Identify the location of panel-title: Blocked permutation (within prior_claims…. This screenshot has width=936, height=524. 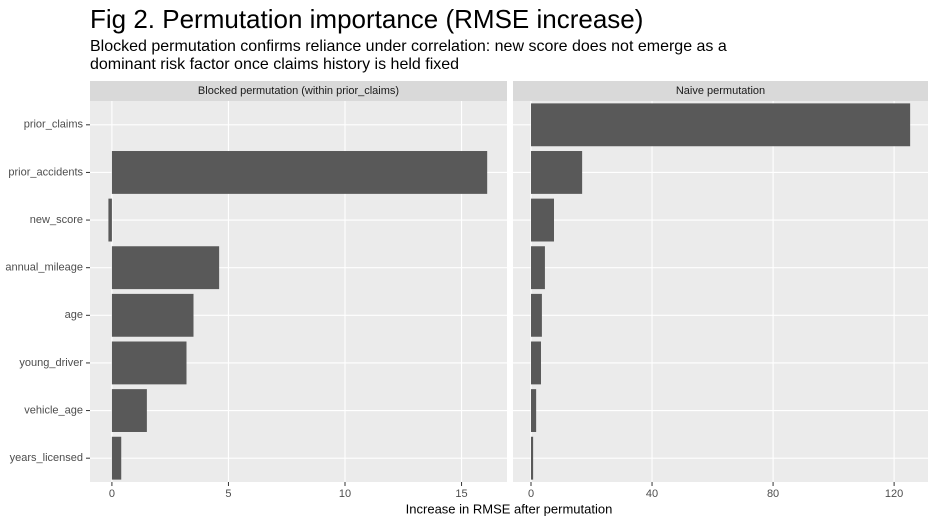
(298, 91).